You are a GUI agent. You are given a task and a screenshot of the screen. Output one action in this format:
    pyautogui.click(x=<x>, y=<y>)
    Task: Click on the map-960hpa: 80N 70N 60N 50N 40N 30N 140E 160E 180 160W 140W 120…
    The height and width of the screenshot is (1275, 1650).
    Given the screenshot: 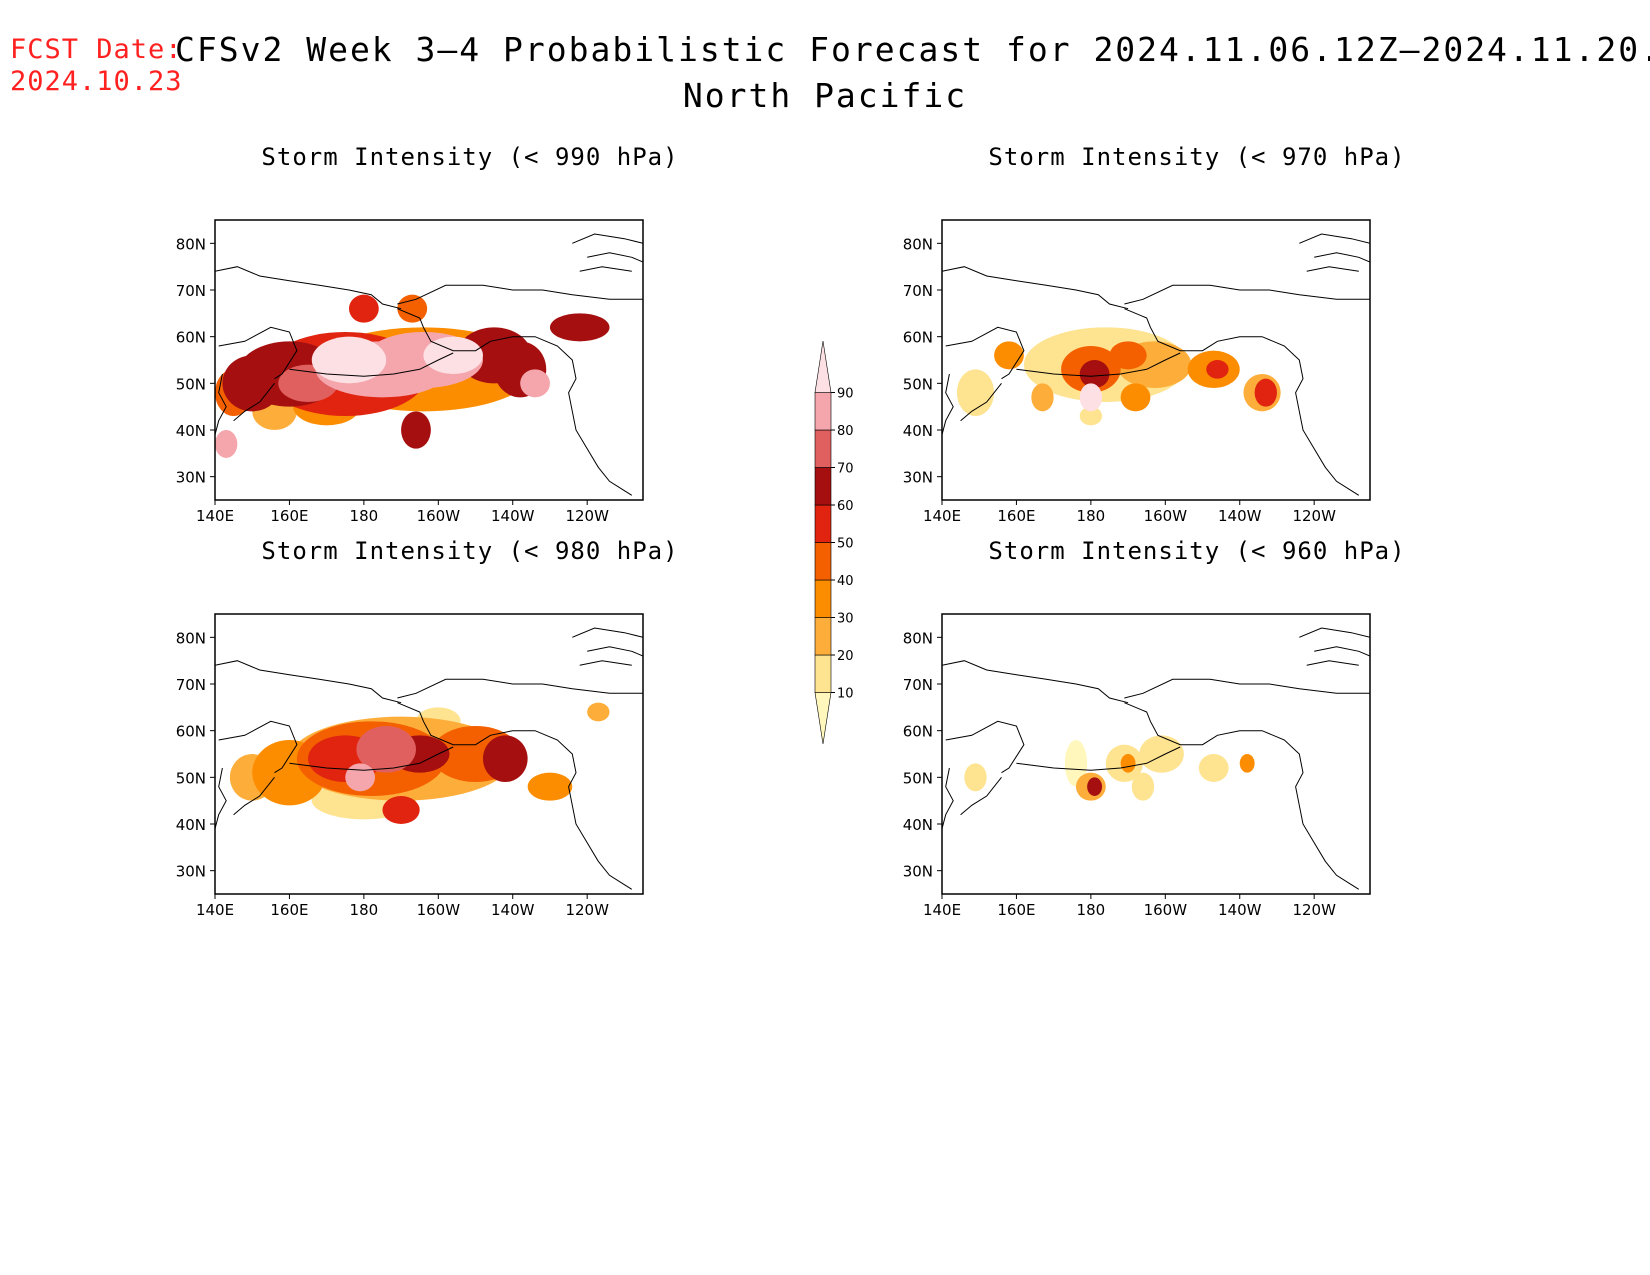 What is the action you would take?
    pyautogui.click(x=1137, y=766)
    